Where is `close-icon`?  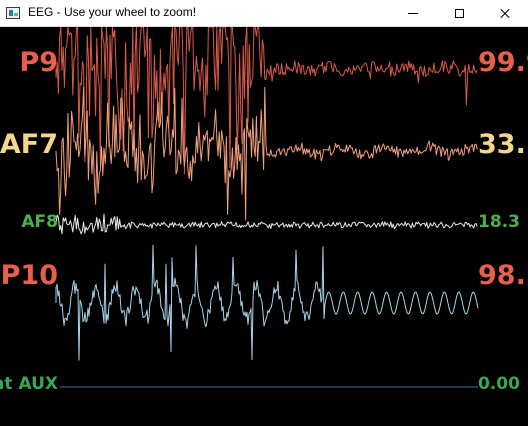 close-icon is located at coordinates (505, 14).